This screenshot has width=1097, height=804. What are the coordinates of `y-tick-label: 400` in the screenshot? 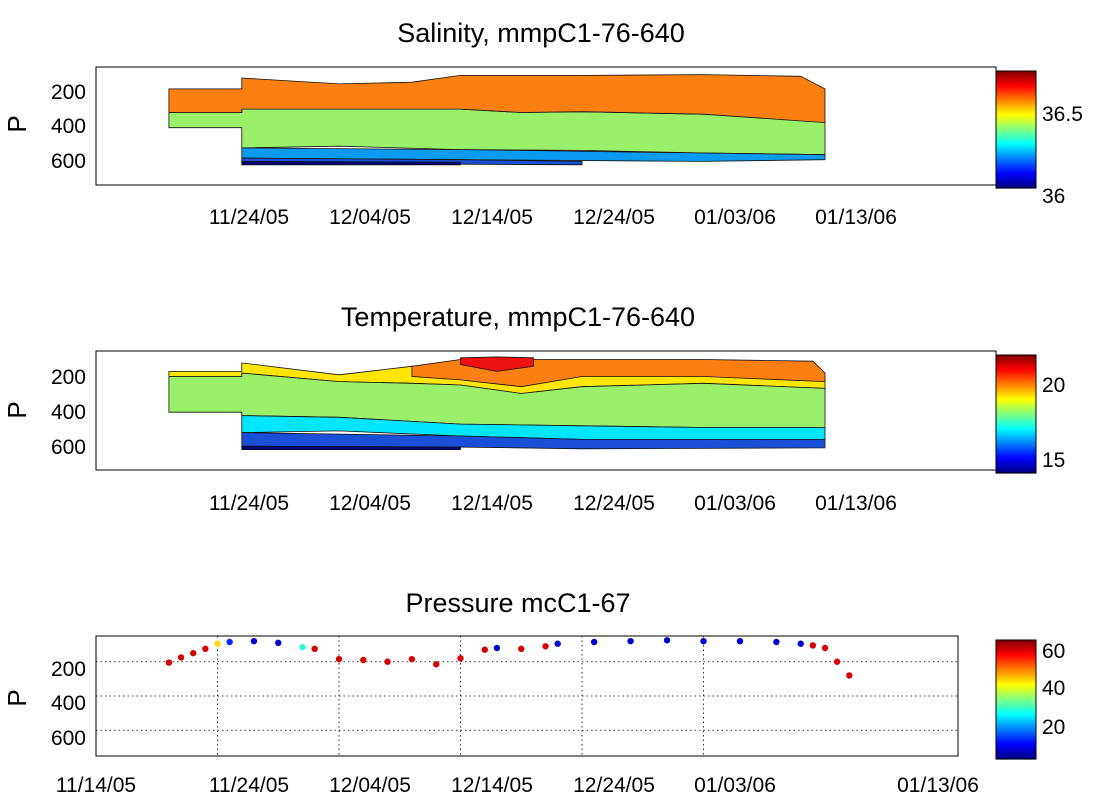 It's located at (68, 703).